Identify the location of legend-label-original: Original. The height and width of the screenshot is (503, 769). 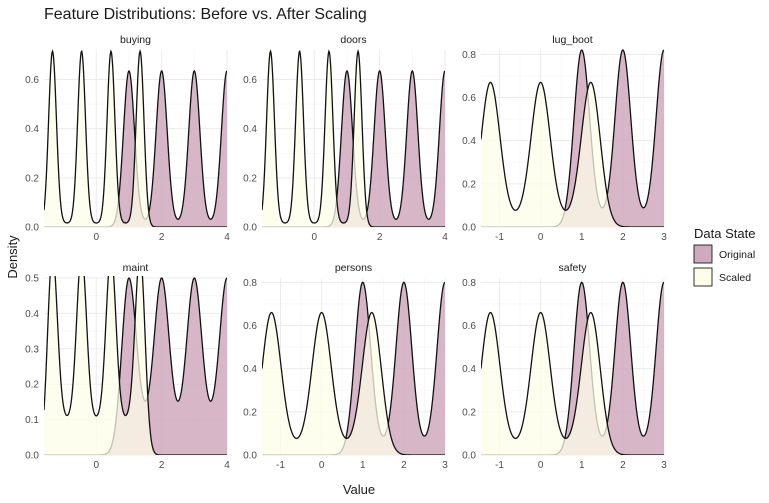
(737, 255).